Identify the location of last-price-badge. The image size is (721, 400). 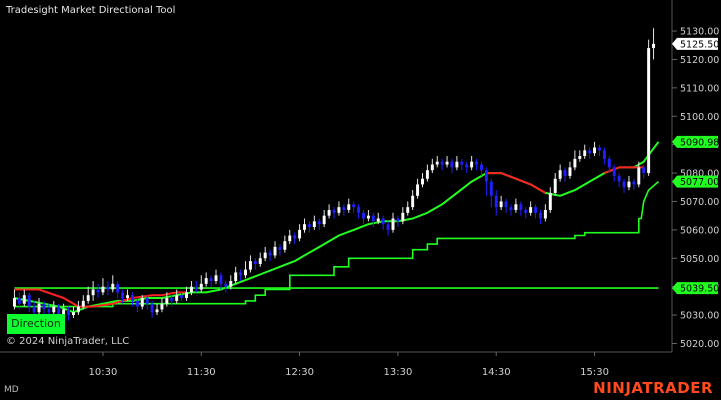
(695, 43).